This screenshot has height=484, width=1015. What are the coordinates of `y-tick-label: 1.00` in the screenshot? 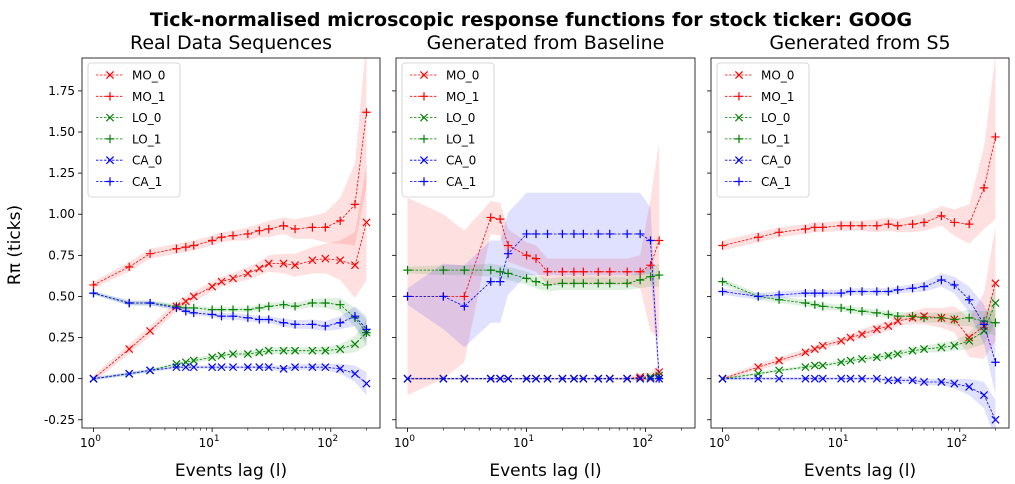 It's located at (61, 214).